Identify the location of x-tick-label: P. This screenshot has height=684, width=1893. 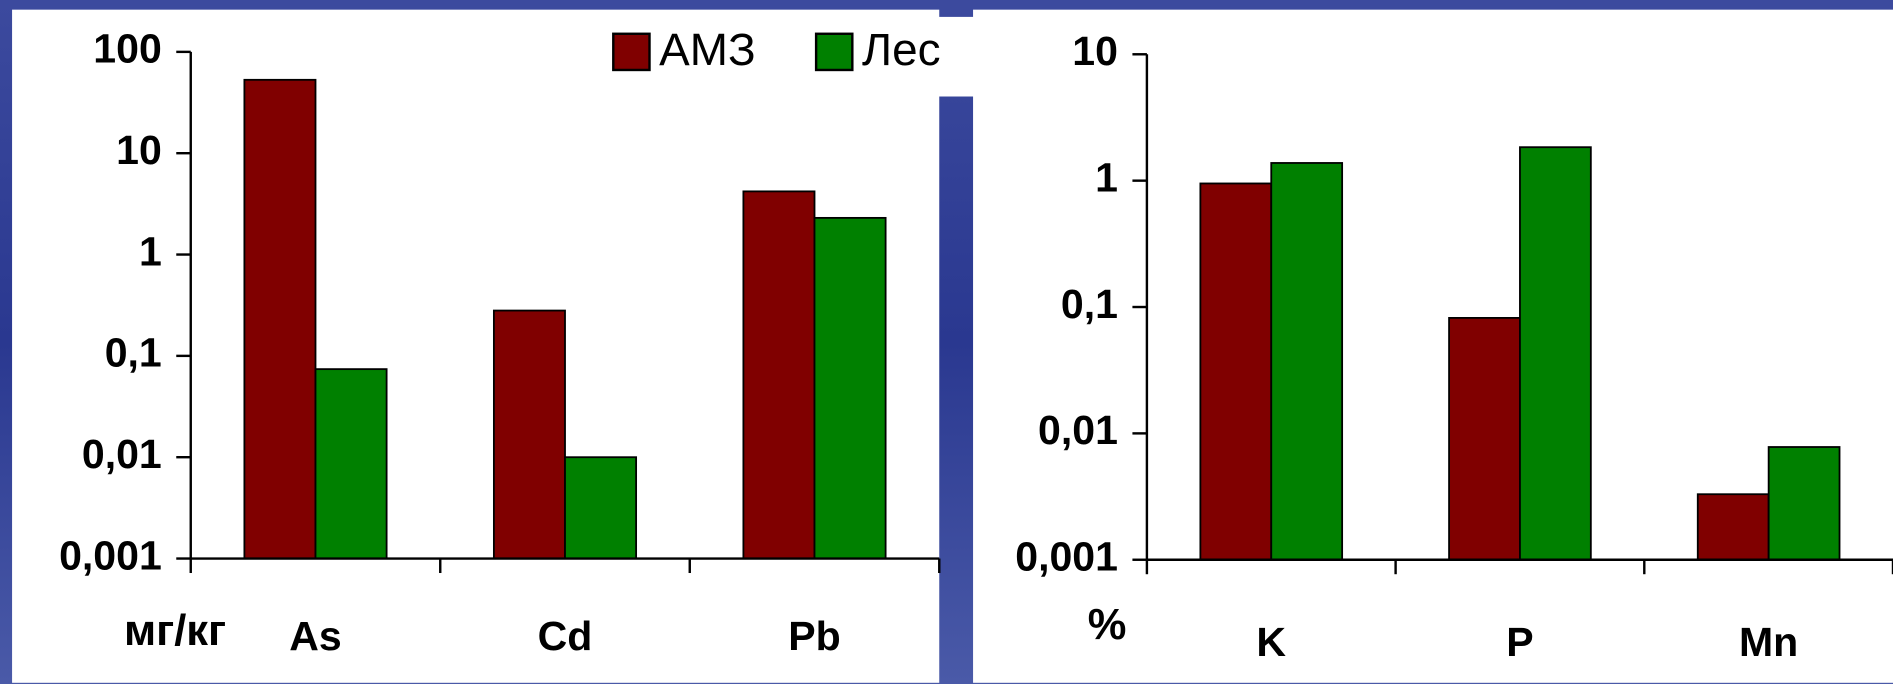
(1519, 642).